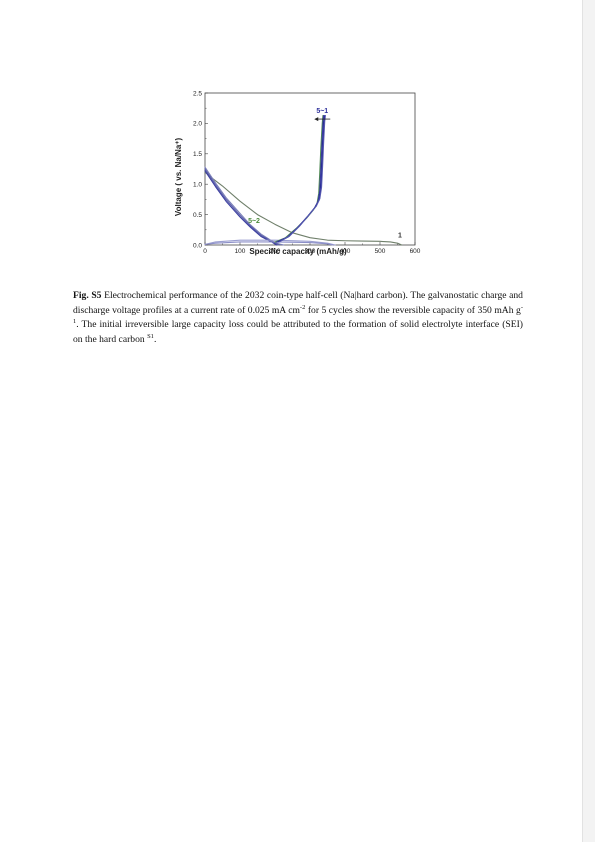 Image resolution: width=595 pixels, height=842 pixels. I want to click on x-tick-label-1: 100, so click(240, 251).